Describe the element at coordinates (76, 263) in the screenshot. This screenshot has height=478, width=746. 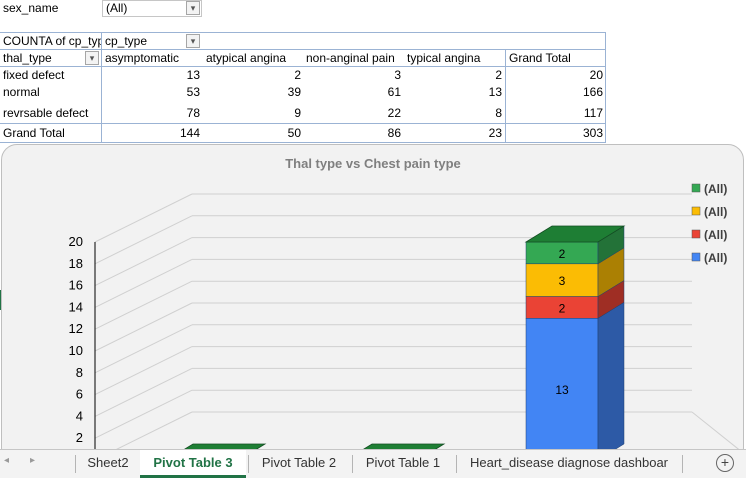
I see `y-tick-label: 18` at that location.